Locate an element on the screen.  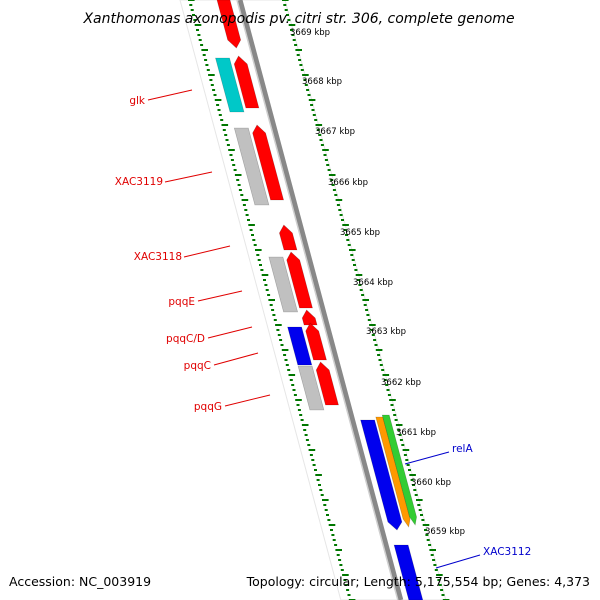
ruler-label: 3664 kbp is located at coordinates (373, 283).